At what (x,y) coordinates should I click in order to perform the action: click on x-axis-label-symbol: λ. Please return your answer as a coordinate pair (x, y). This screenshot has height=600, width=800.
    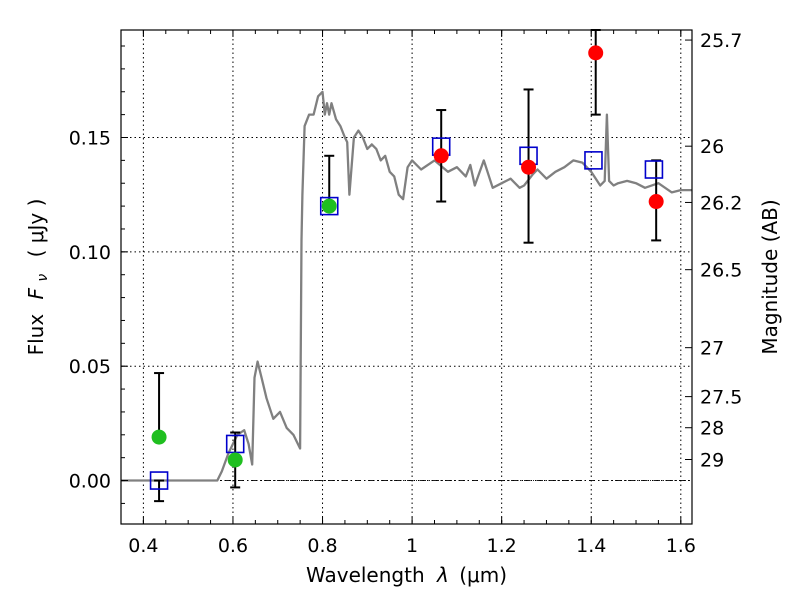
    Looking at the image, I should click on (442, 575).